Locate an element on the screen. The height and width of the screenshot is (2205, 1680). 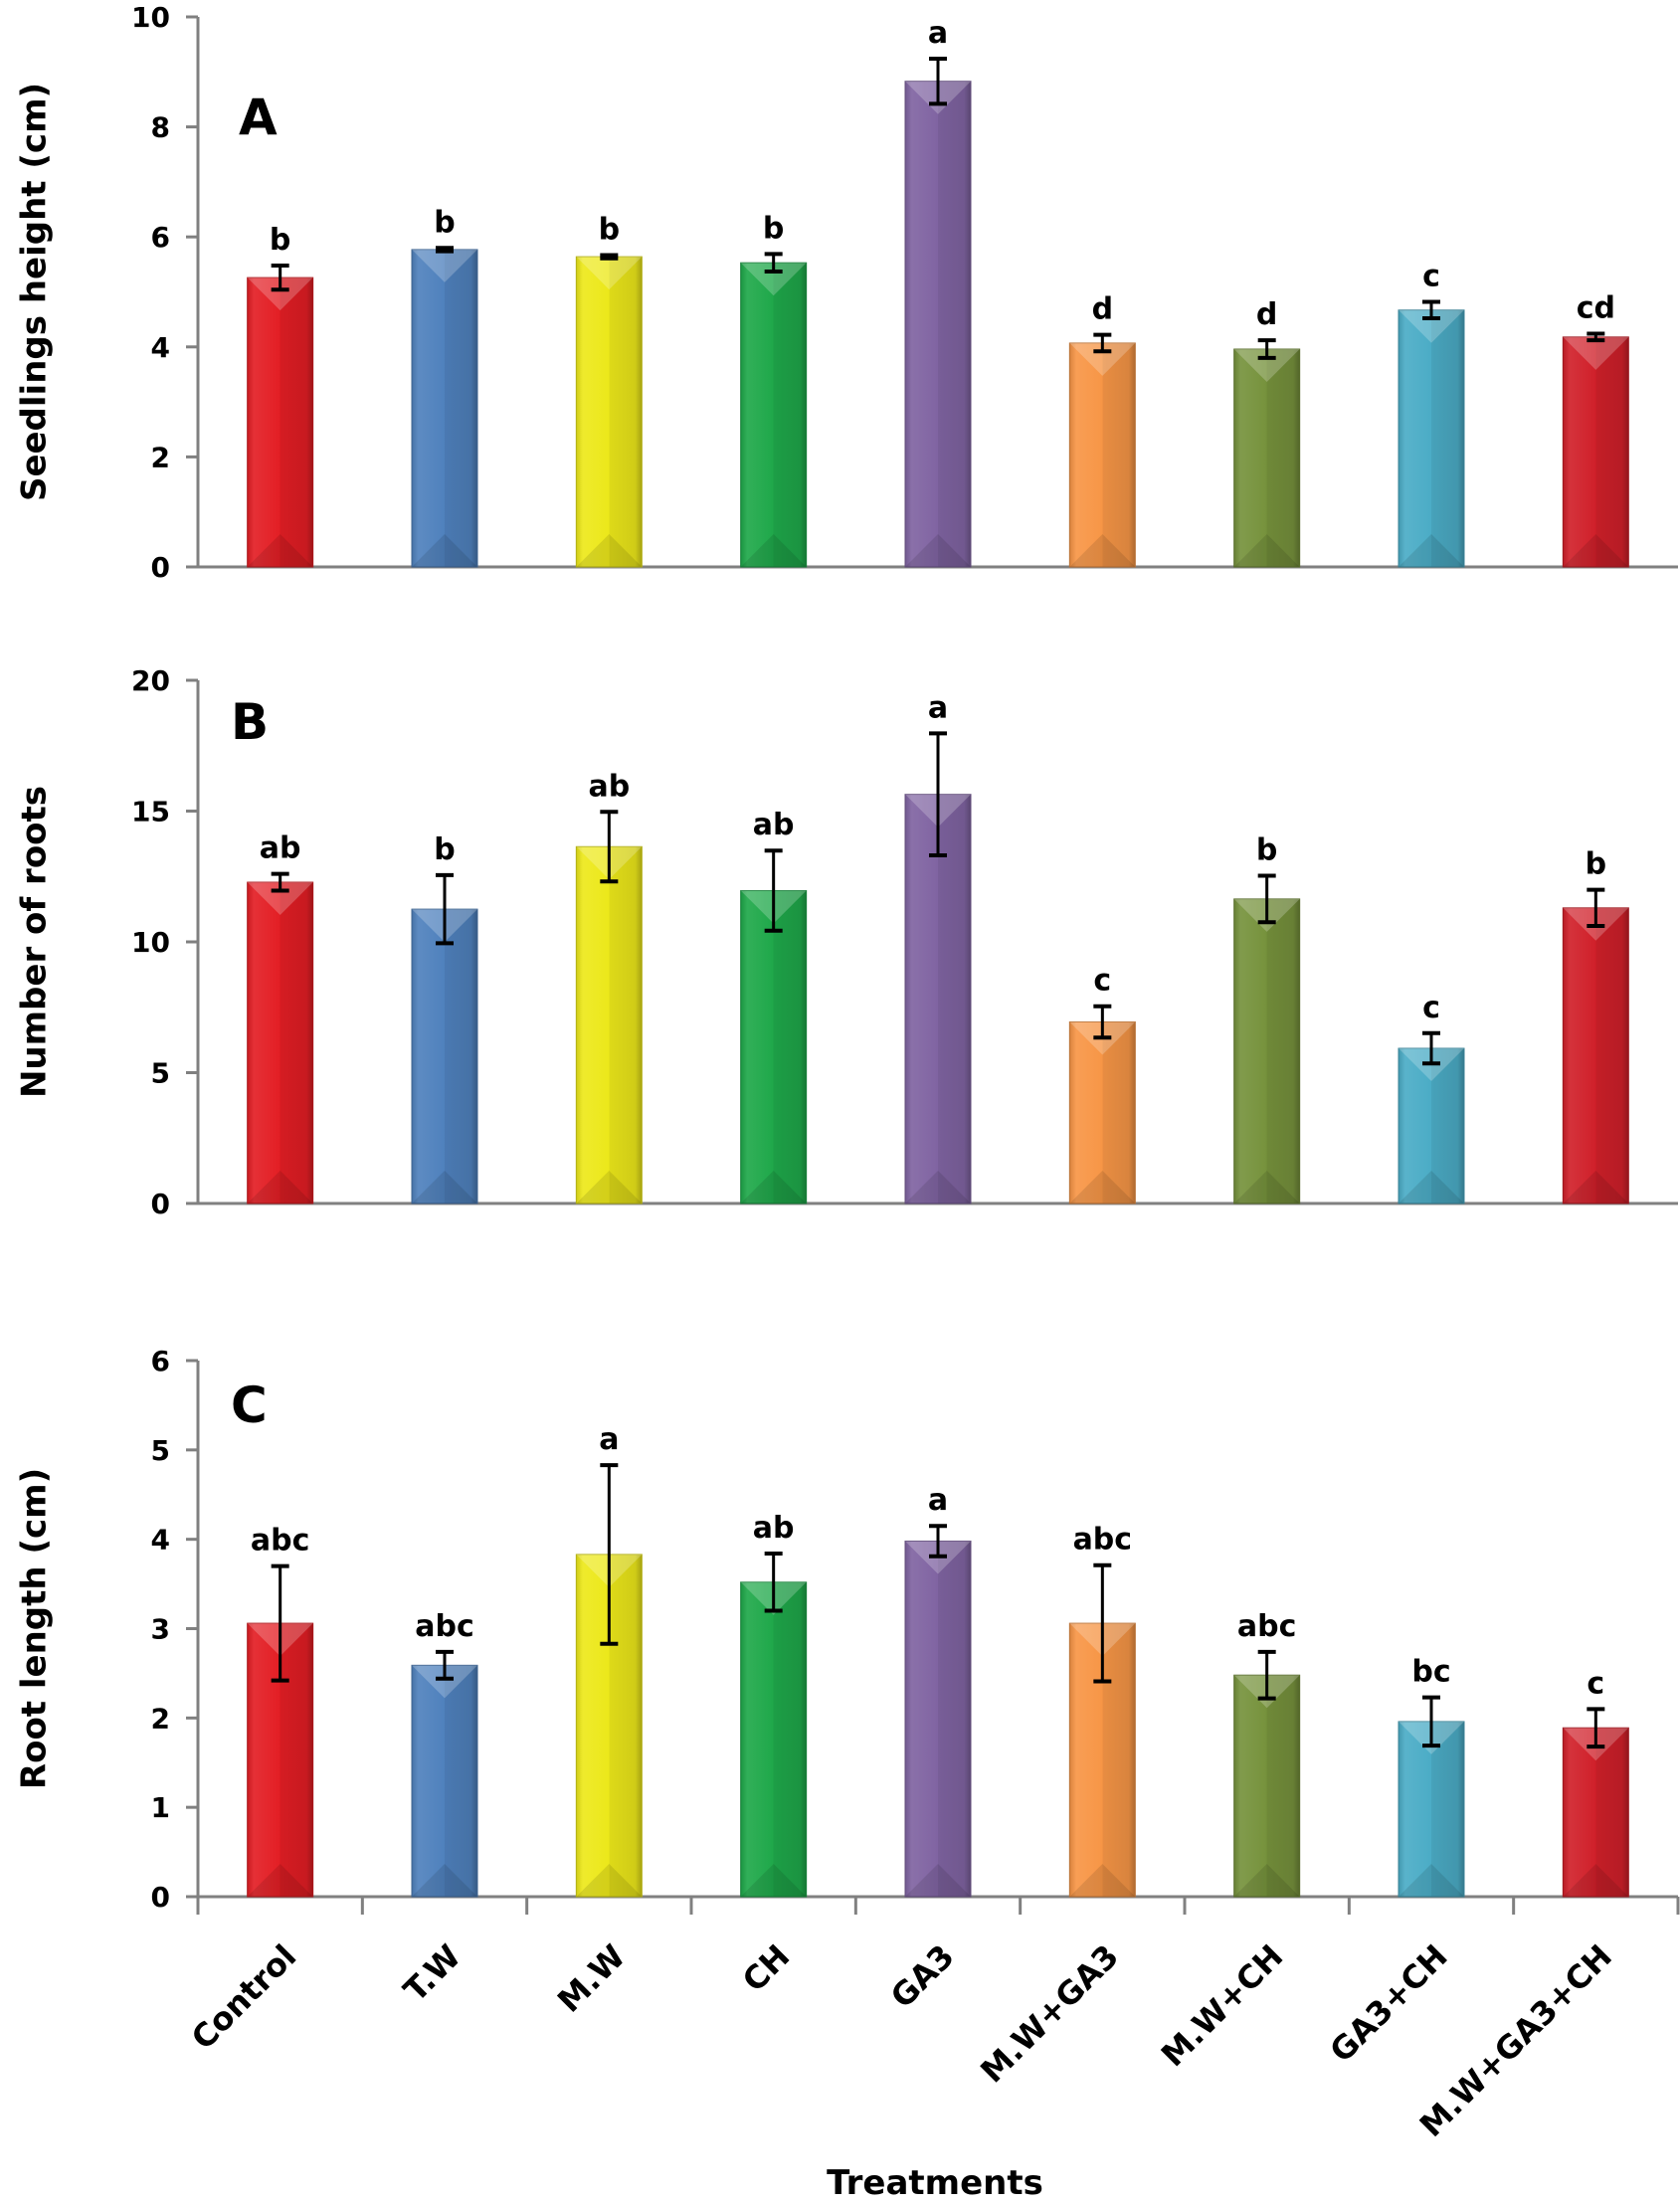
x-tick-label: Control is located at coordinates (243, 1997).